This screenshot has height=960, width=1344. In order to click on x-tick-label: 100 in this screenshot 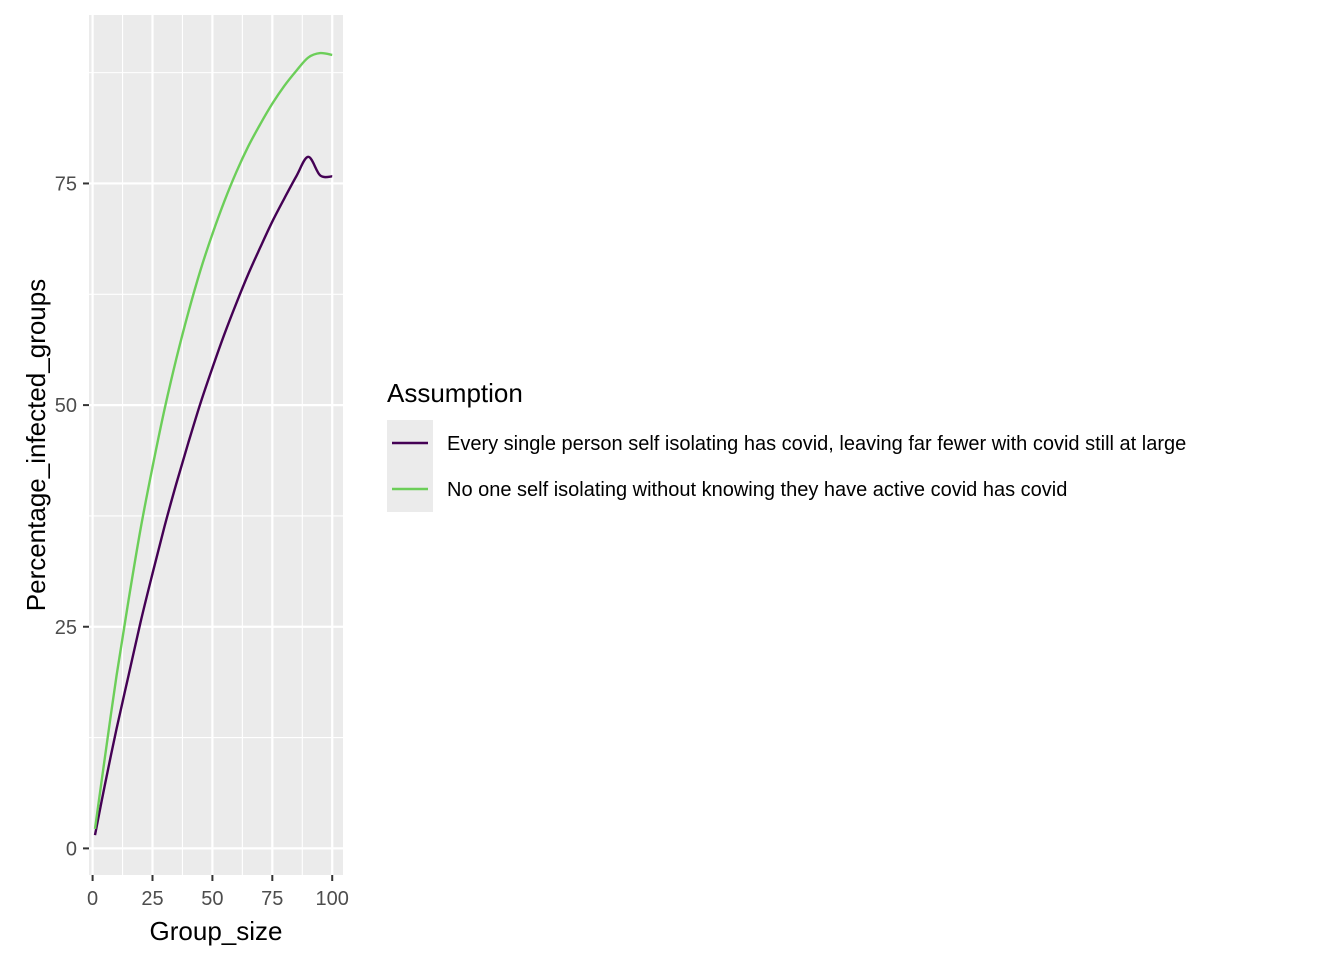, I will do `click(332, 899)`.